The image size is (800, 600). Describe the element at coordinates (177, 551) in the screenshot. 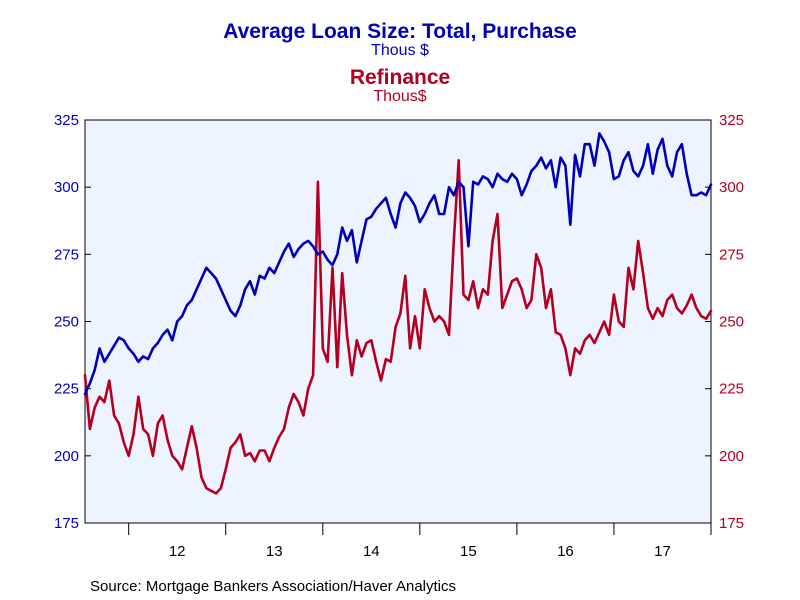

I see `x-tick-label: 12` at that location.